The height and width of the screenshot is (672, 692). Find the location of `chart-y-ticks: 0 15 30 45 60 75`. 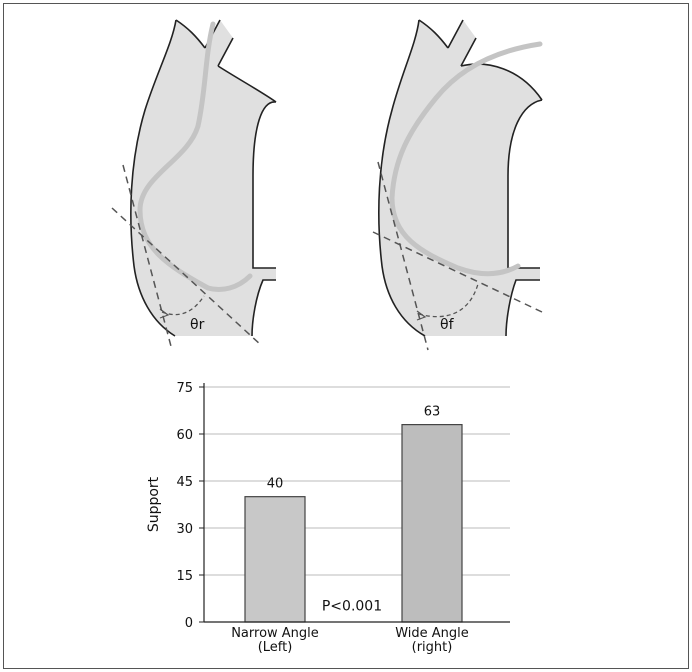

chart-y-ticks: 0 15 30 45 60 75 is located at coordinates (190, 506).